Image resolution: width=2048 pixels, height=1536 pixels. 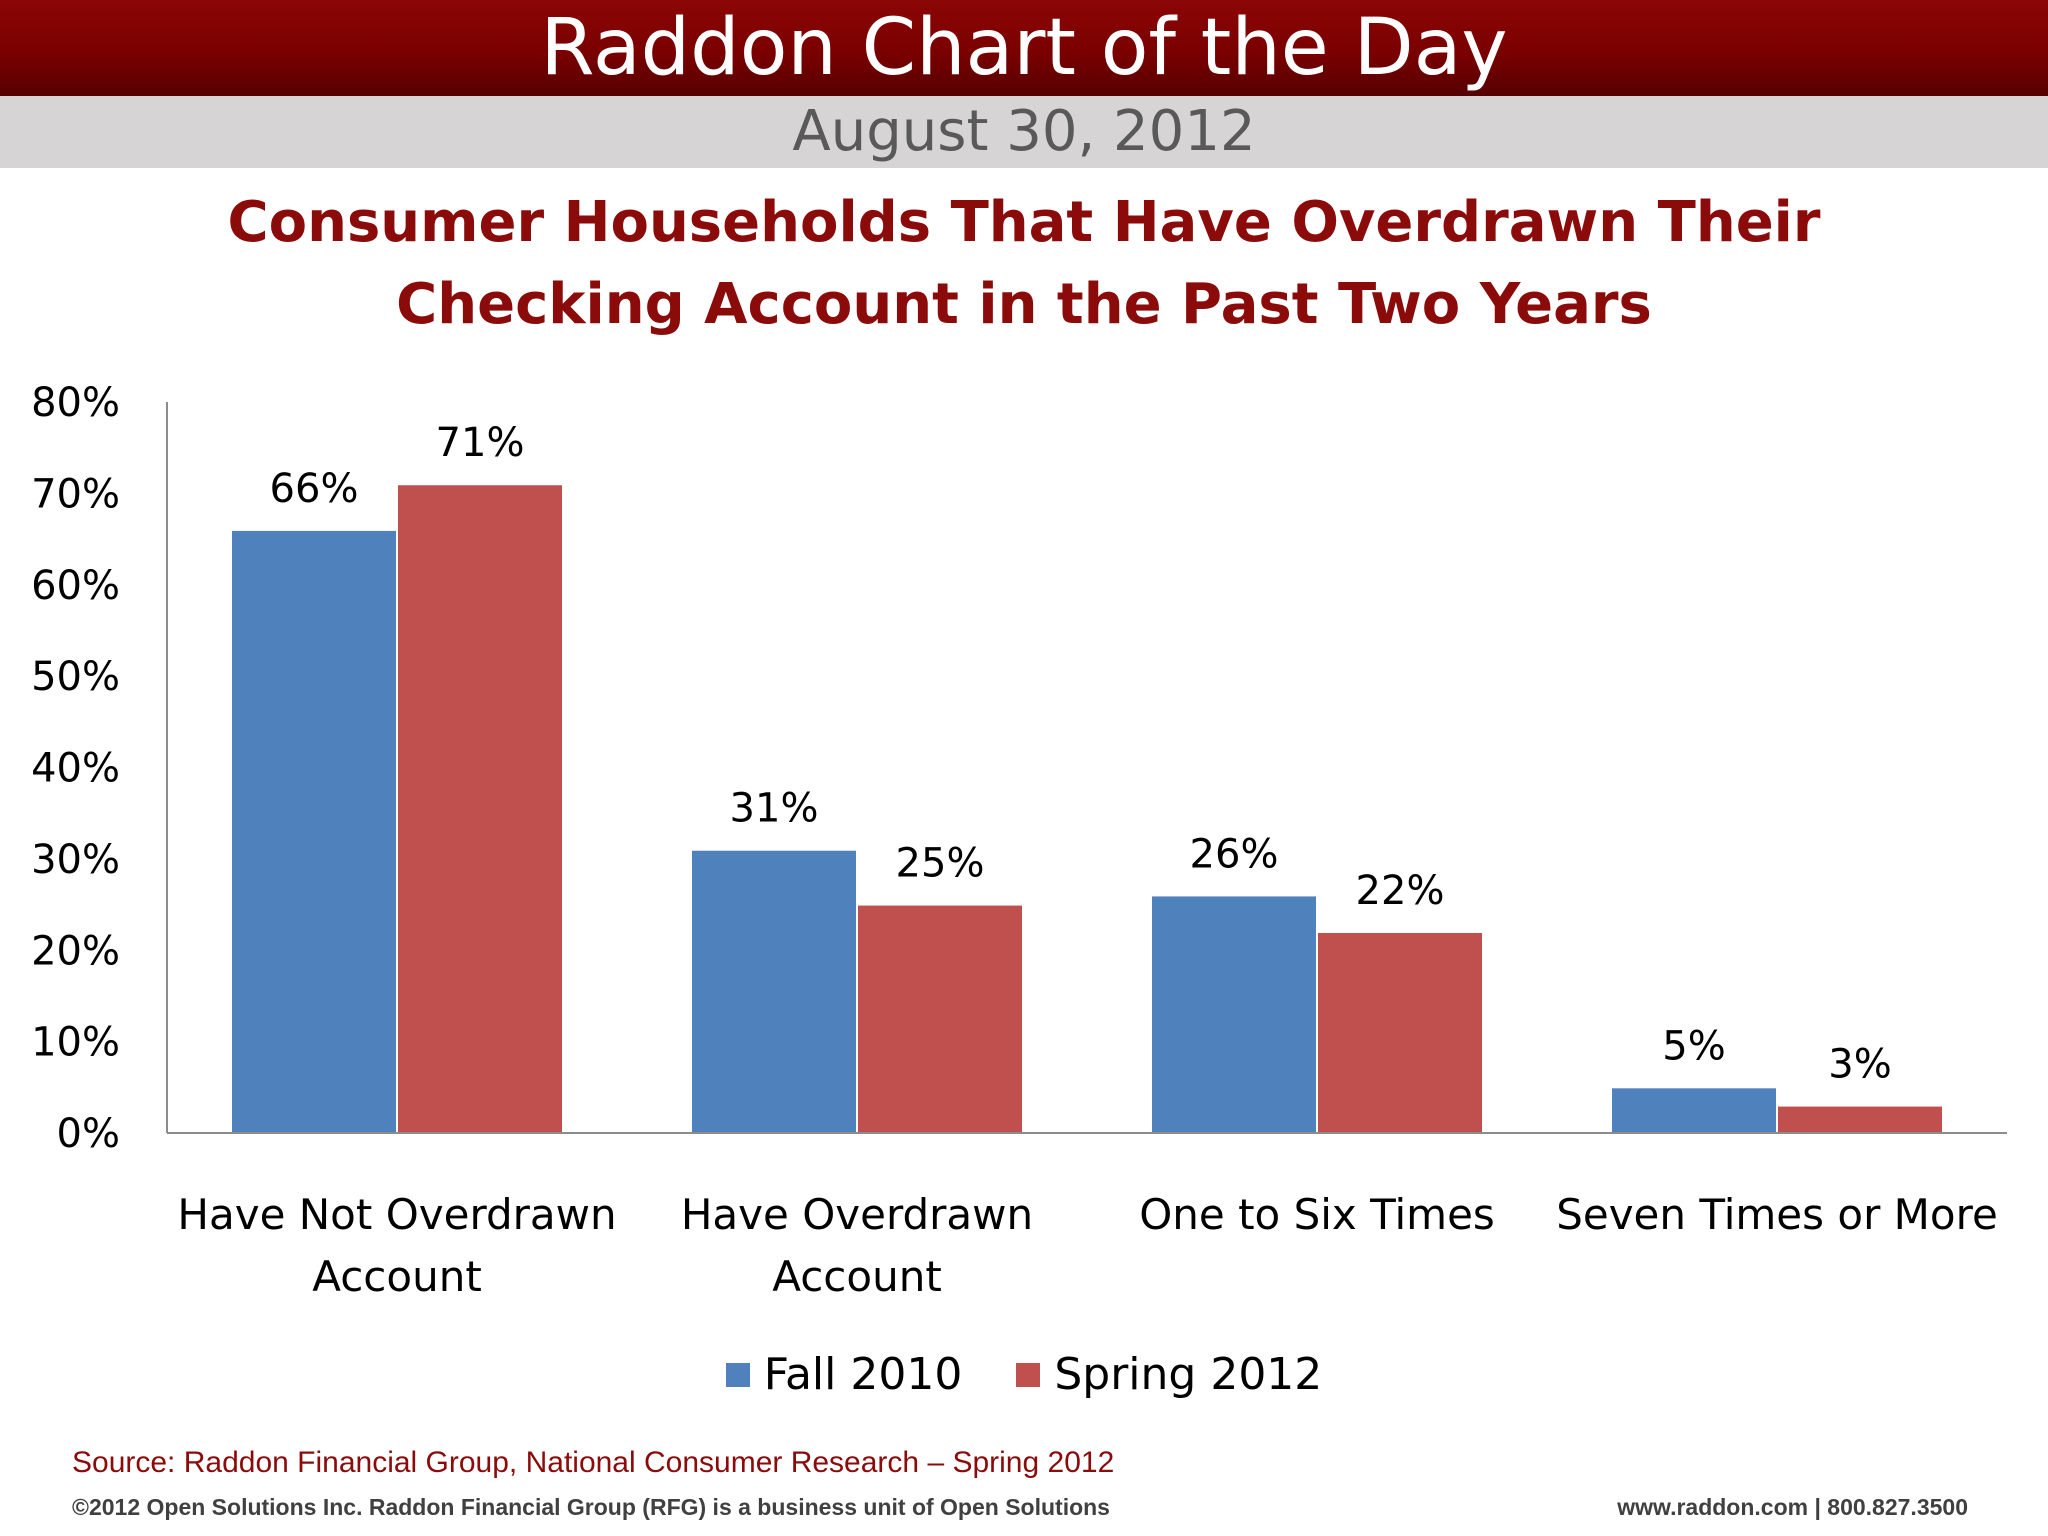 What do you see at coordinates (75, 769) in the screenshot?
I see `y-tick-label: 40%` at bounding box center [75, 769].